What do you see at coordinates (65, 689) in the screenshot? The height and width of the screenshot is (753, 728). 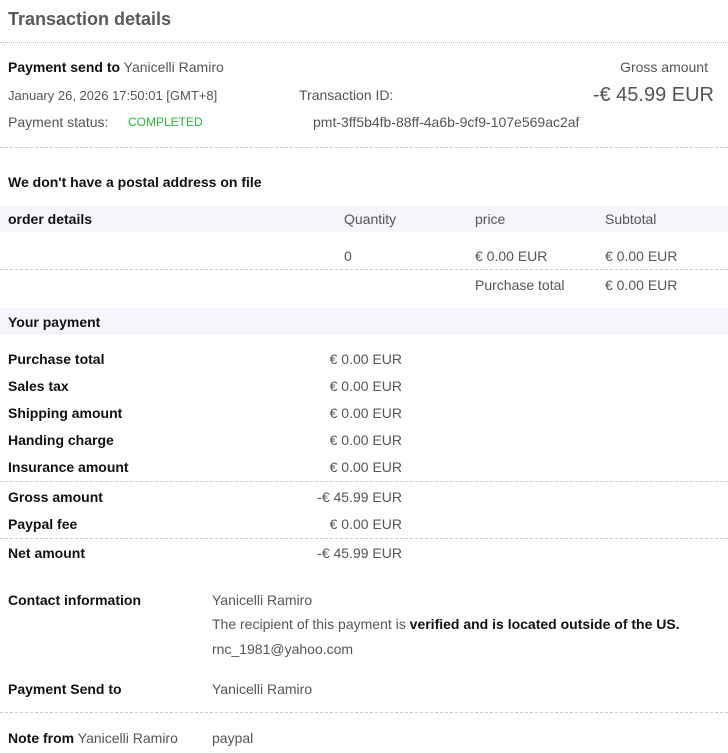 I see `send-to-label: Payment Send to` at bounding box center [65, 689].